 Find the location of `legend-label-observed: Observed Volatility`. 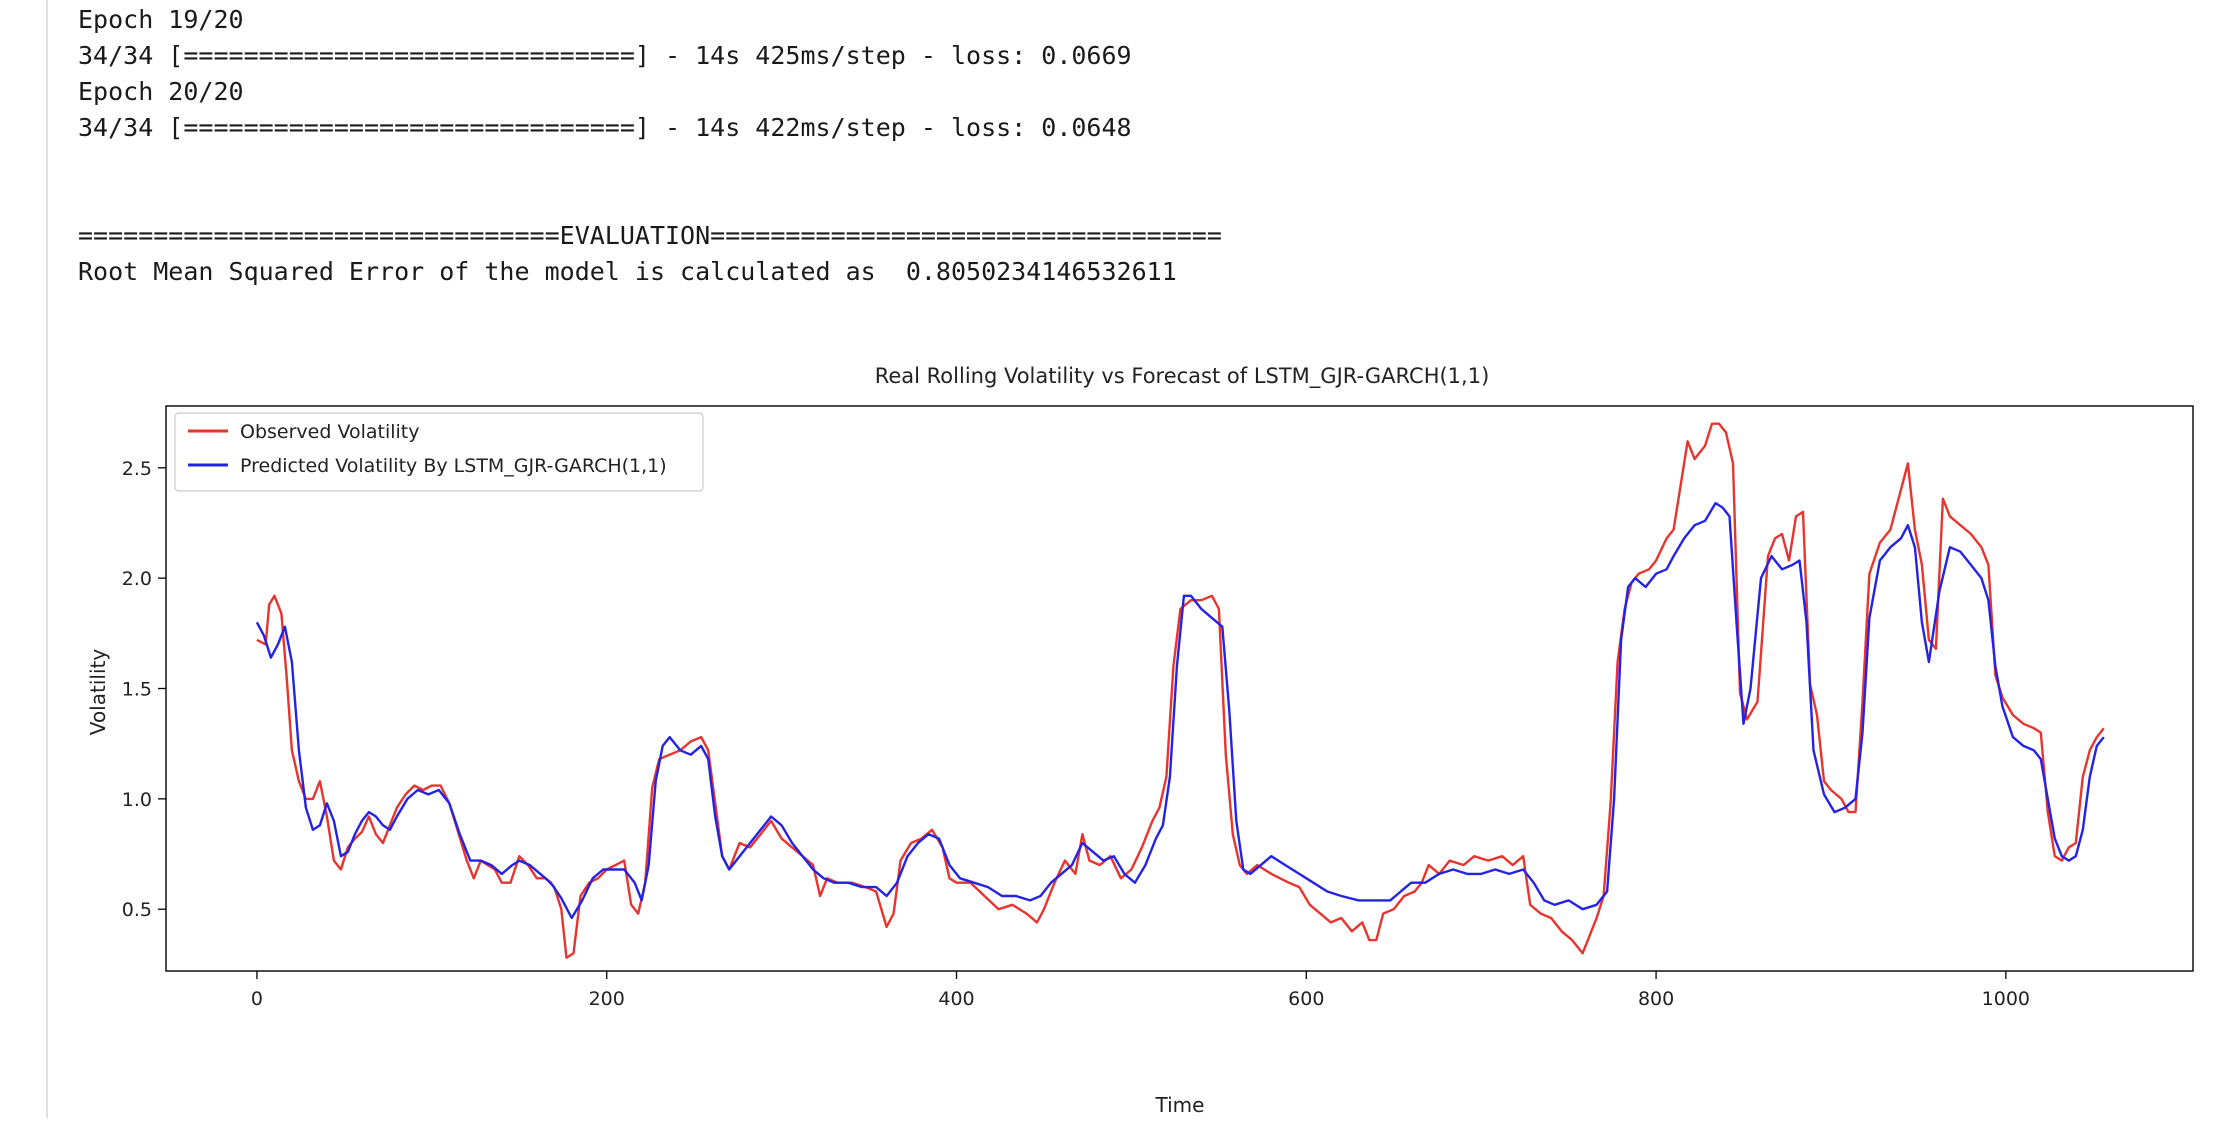

legend-label-observed: Observed Volatility is located at coordinates (330, 432).